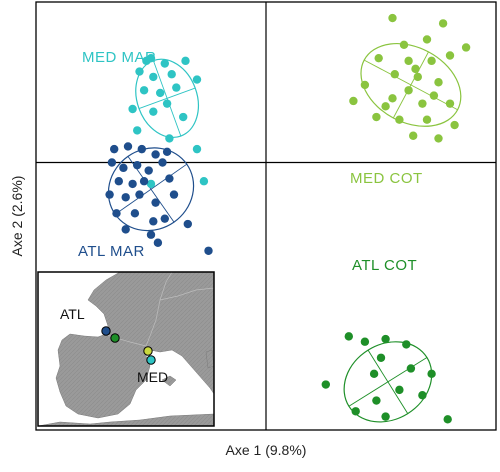  What do you see at coordinates (158, 309) in the screenshot?
I see `inset-map-borders` at bounding box center [158, 309].